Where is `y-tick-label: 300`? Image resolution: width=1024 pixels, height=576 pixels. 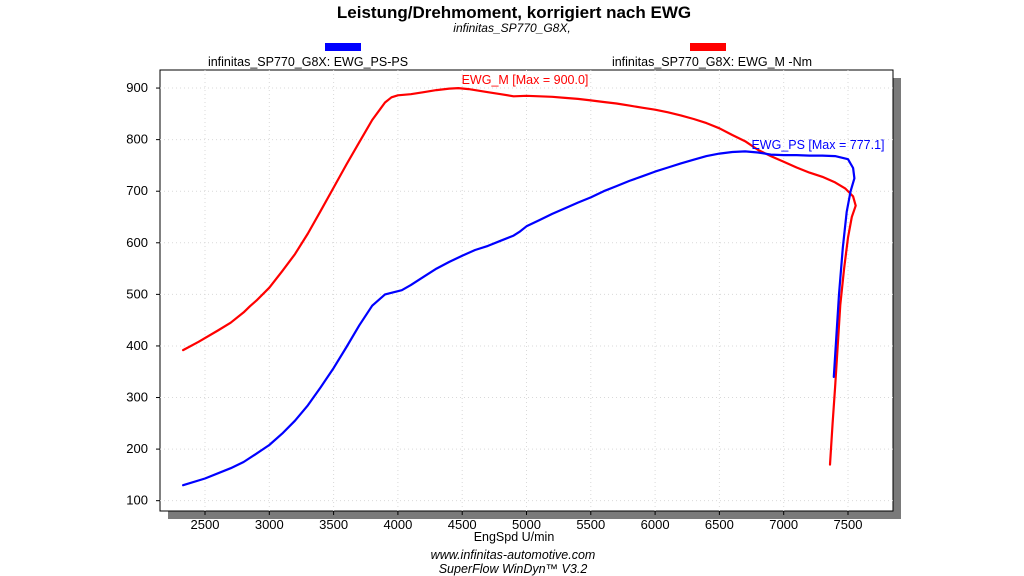
y-tick-label: 300 is located at coordinates (137, 397).